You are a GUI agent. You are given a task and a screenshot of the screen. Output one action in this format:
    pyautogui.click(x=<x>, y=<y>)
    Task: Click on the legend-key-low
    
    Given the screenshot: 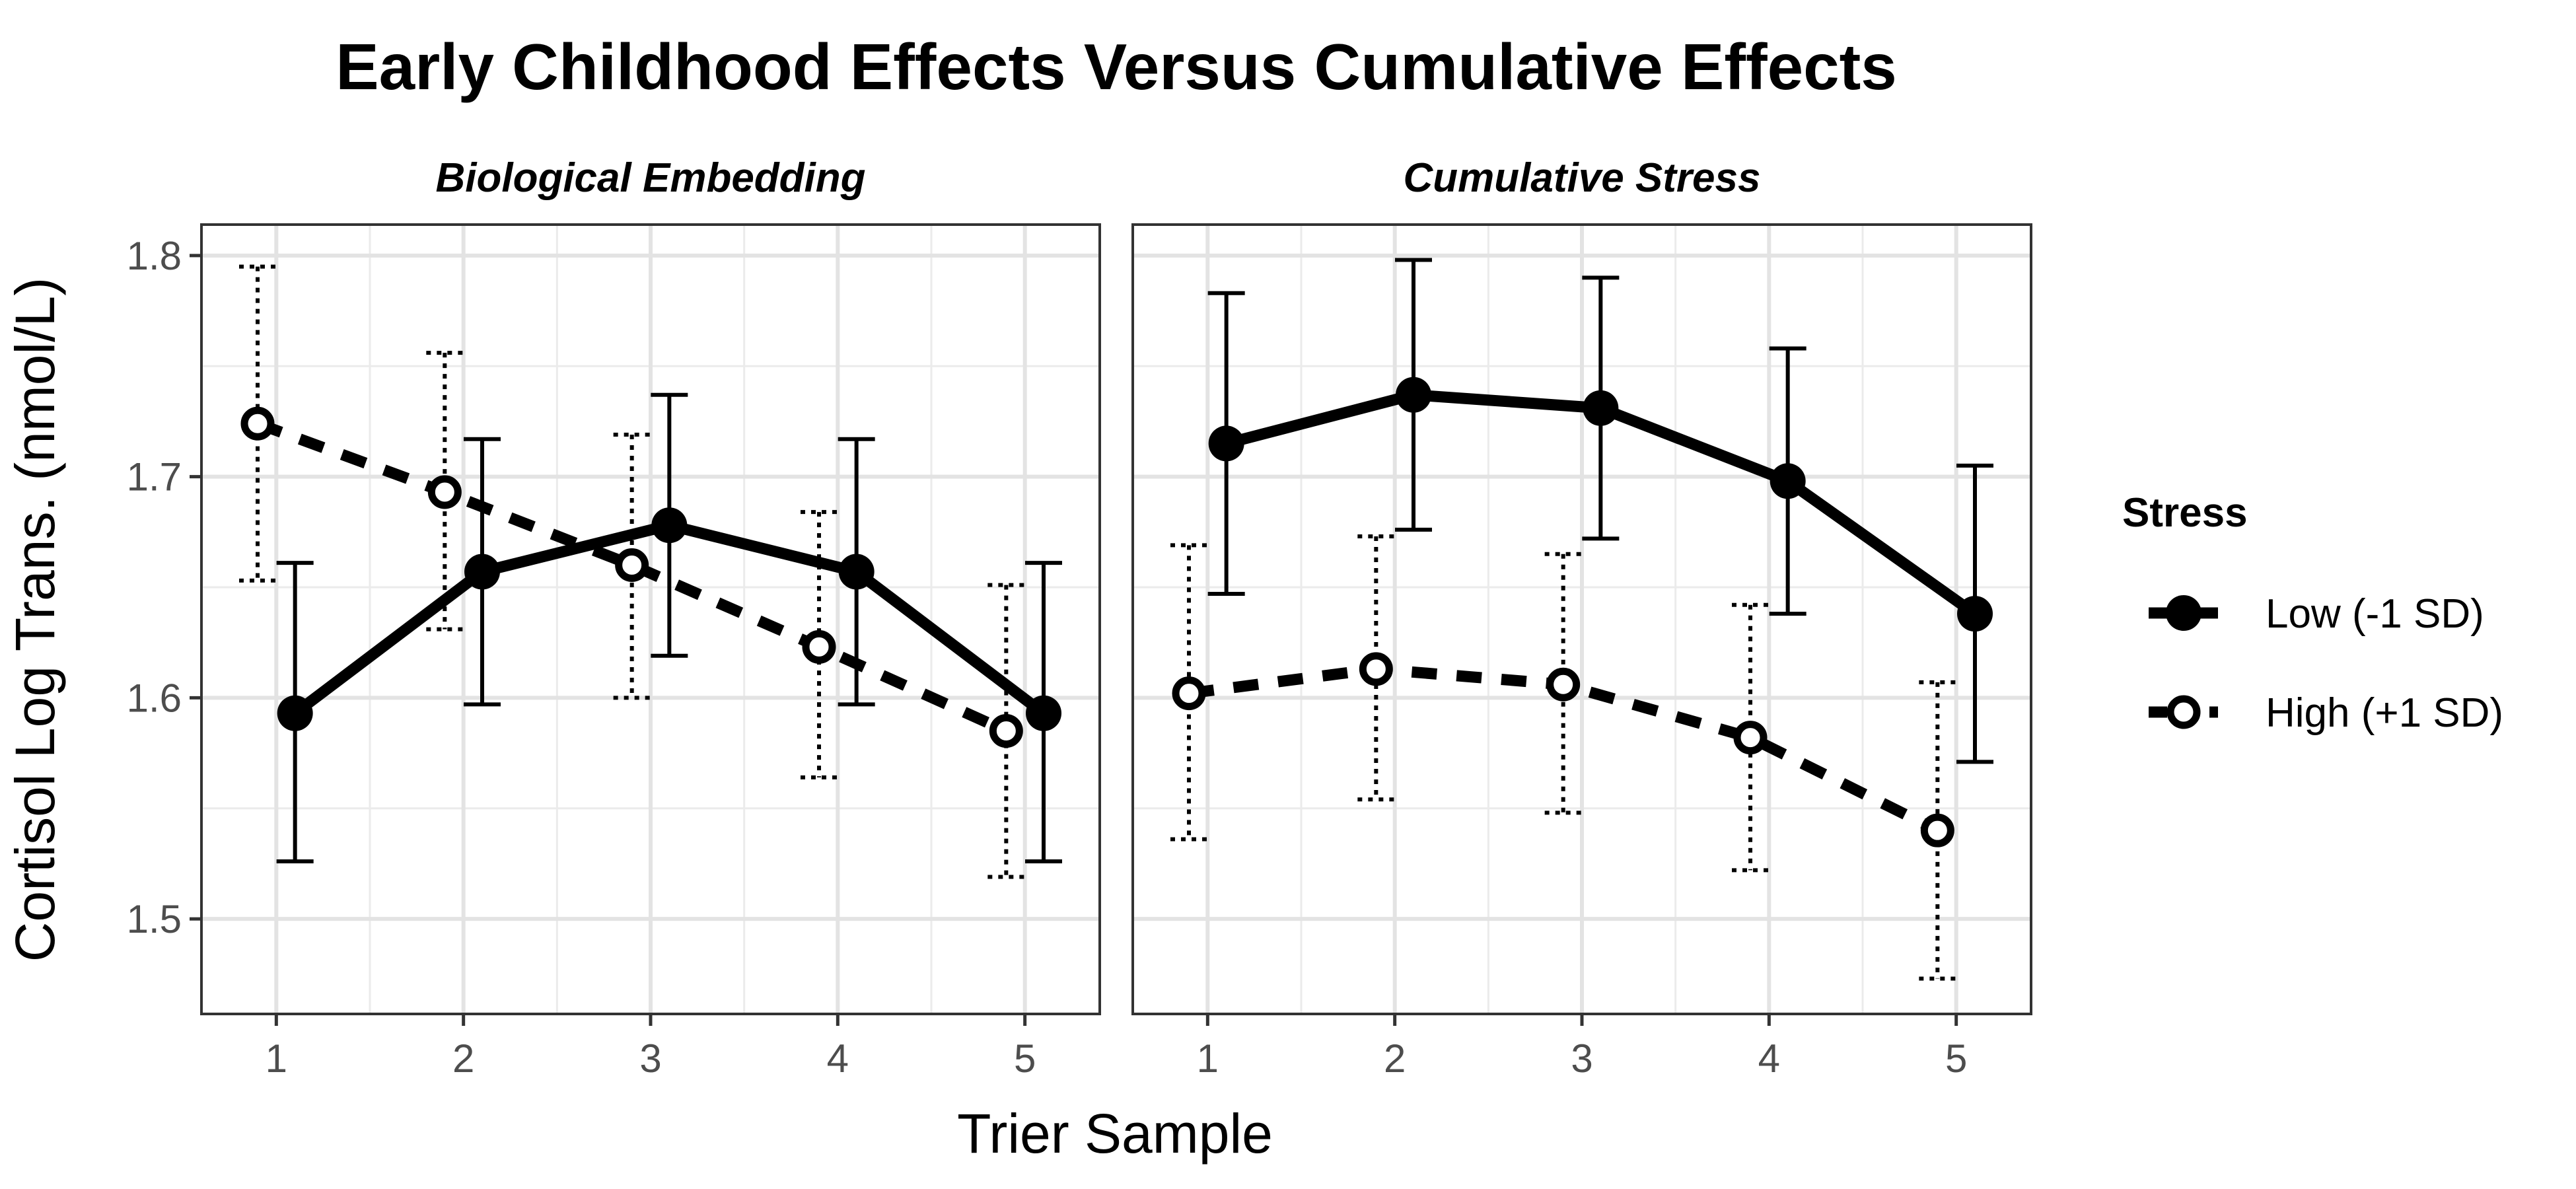 What is the action you would take?
    pyautogui.click(x=2184, y=613)
    